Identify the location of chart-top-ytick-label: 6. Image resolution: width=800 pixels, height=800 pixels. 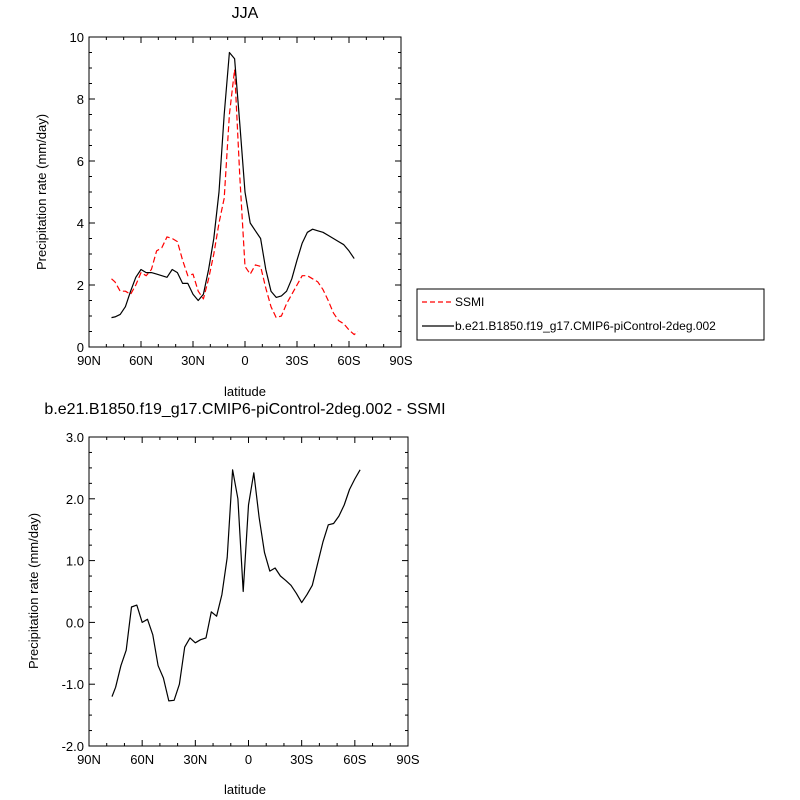
(80, 161).